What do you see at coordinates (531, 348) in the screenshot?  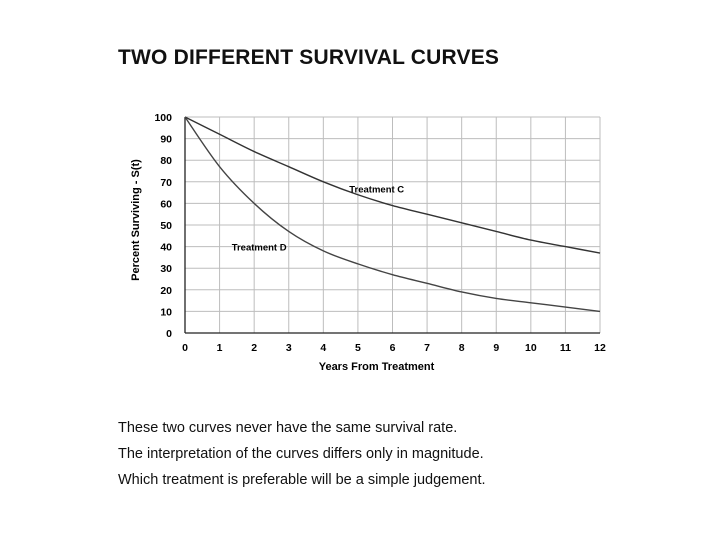 I see `x-tick-label: 10` at bounding box center [531, 348].